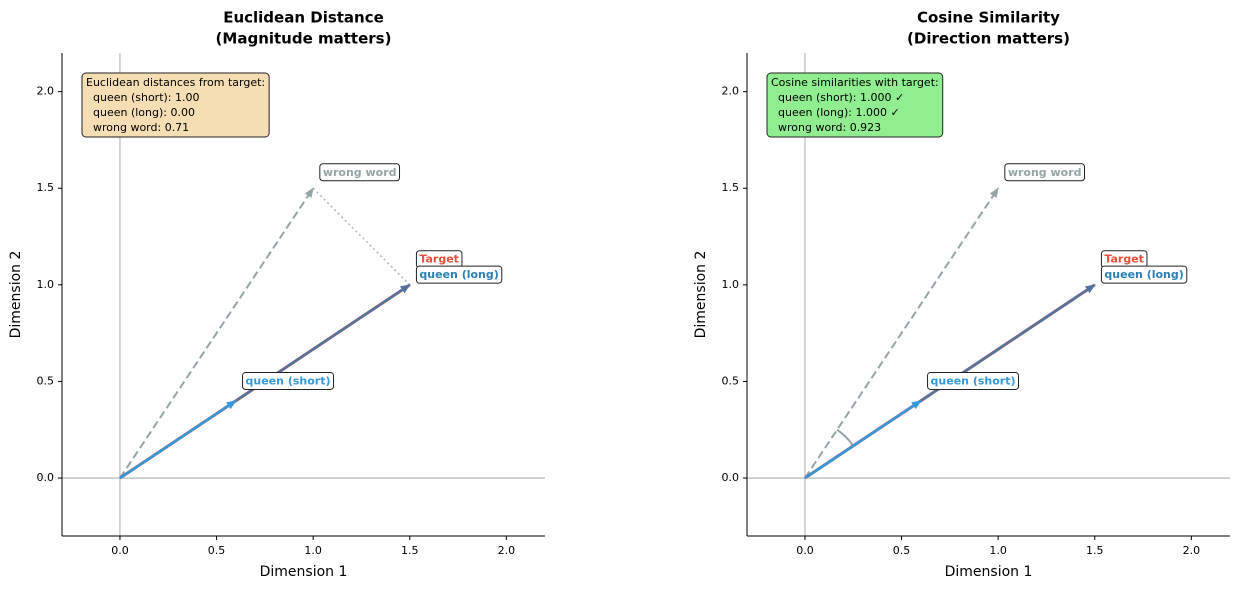  I want to click on info-box-line: Euclidean distances from target:, so click(175, 82).